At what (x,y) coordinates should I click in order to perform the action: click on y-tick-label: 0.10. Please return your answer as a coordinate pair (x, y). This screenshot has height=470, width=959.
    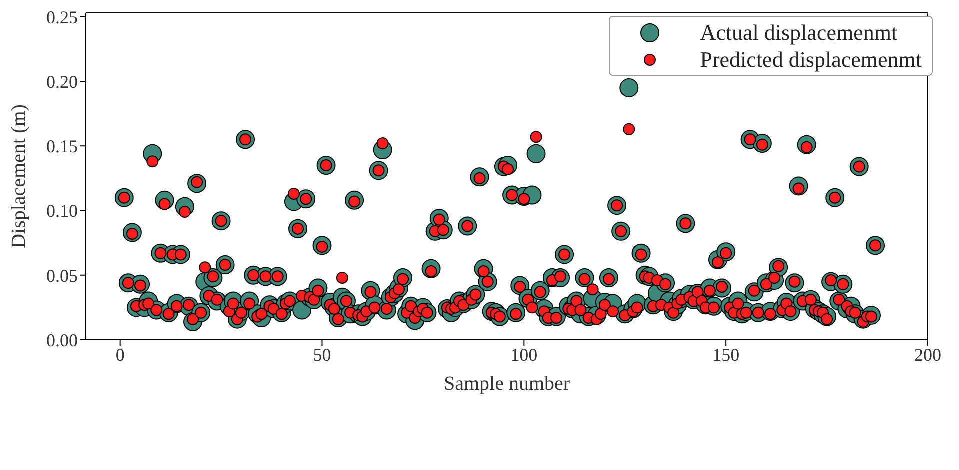
    Looking at the image, I should click on (62, 211).